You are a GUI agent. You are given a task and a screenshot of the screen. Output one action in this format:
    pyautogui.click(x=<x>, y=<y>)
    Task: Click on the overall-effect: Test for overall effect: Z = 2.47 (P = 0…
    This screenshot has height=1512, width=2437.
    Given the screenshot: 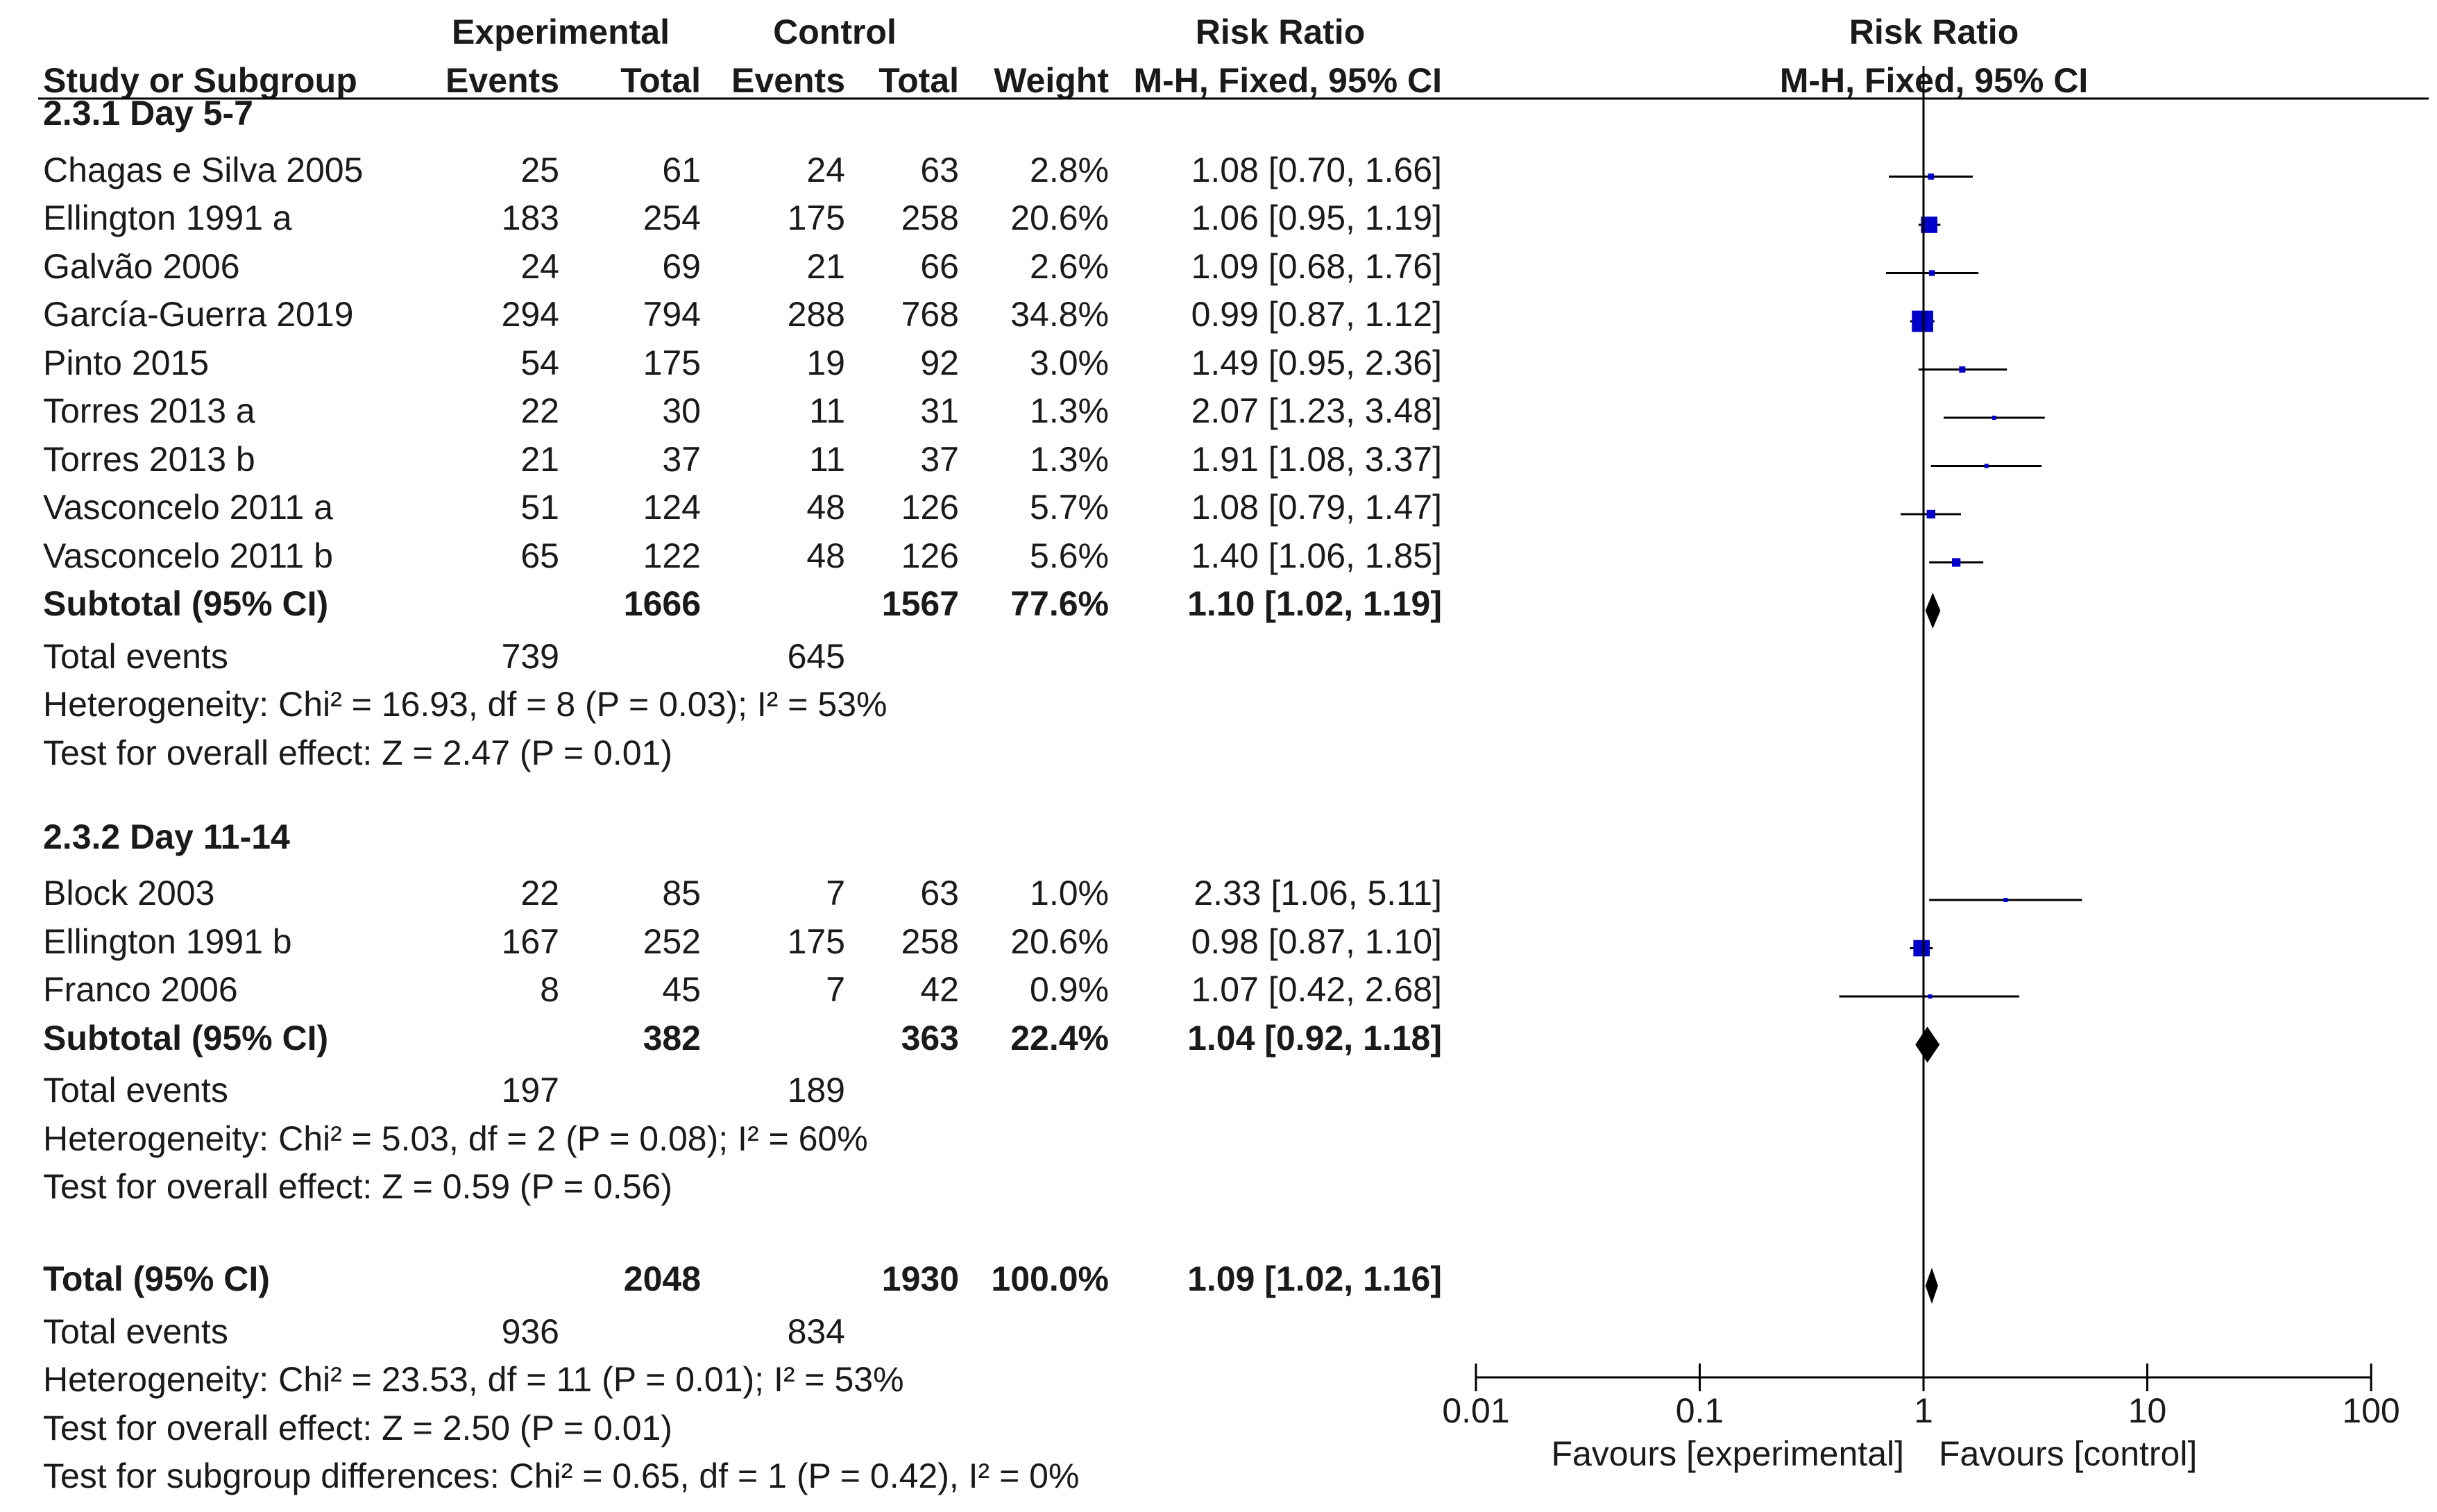 What is the action you would take?
    pyautogui.click(x=357, y=752)
    